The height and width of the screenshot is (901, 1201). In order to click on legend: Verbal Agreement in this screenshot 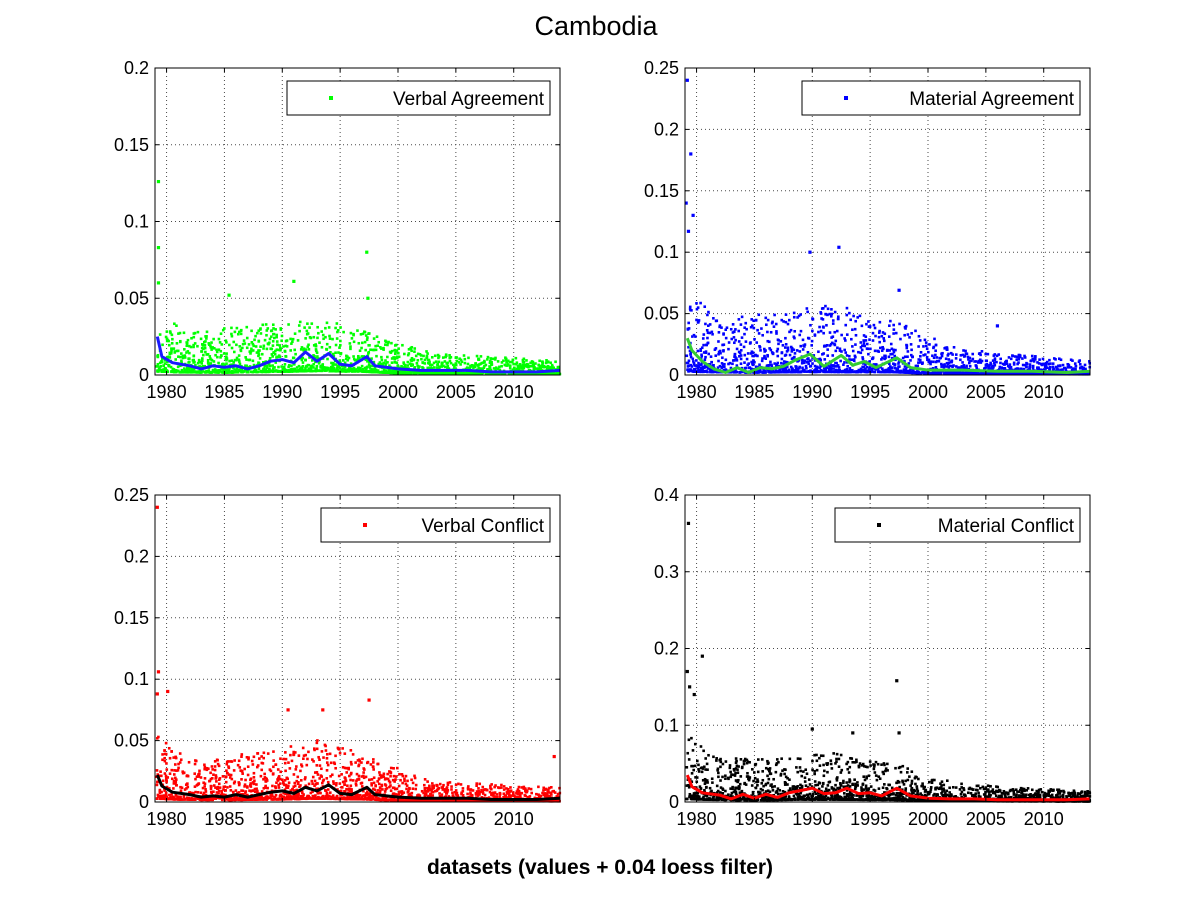, I will do `click(418, 98)`.